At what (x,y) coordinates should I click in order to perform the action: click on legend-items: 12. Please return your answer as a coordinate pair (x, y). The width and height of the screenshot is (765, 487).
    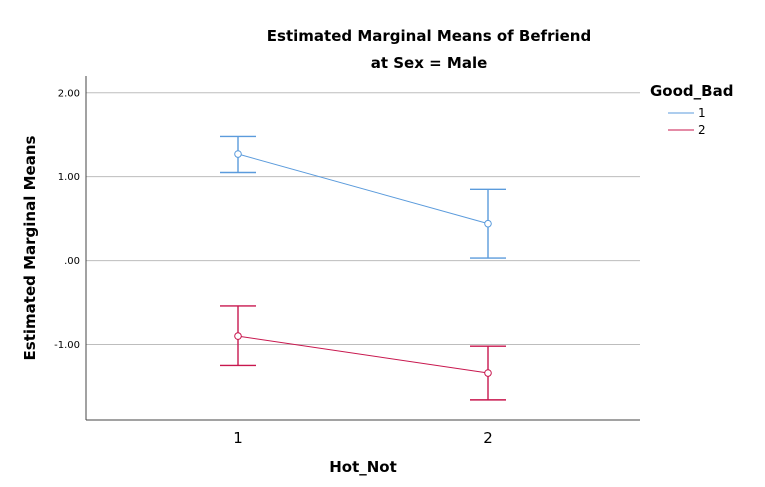
    Looking at the image, I should click on (687, 121).